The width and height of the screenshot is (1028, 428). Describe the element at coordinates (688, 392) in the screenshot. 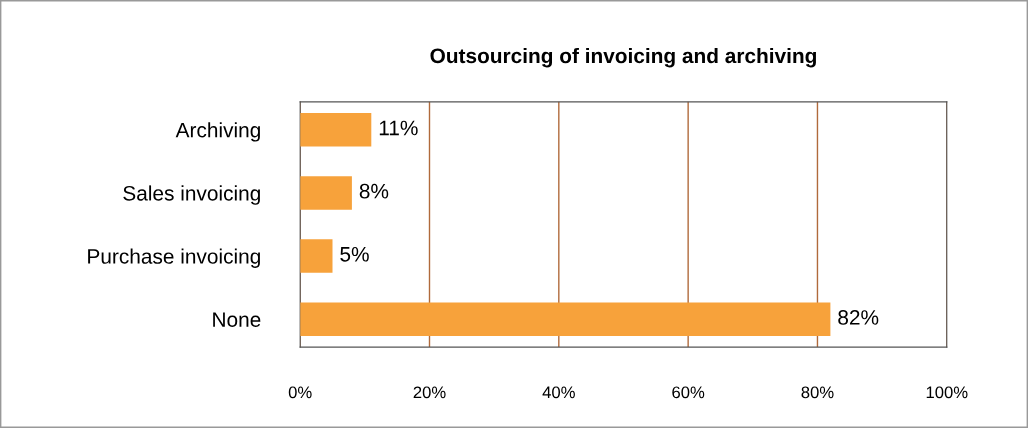

I see `x-tick-label: 60%` at that location.